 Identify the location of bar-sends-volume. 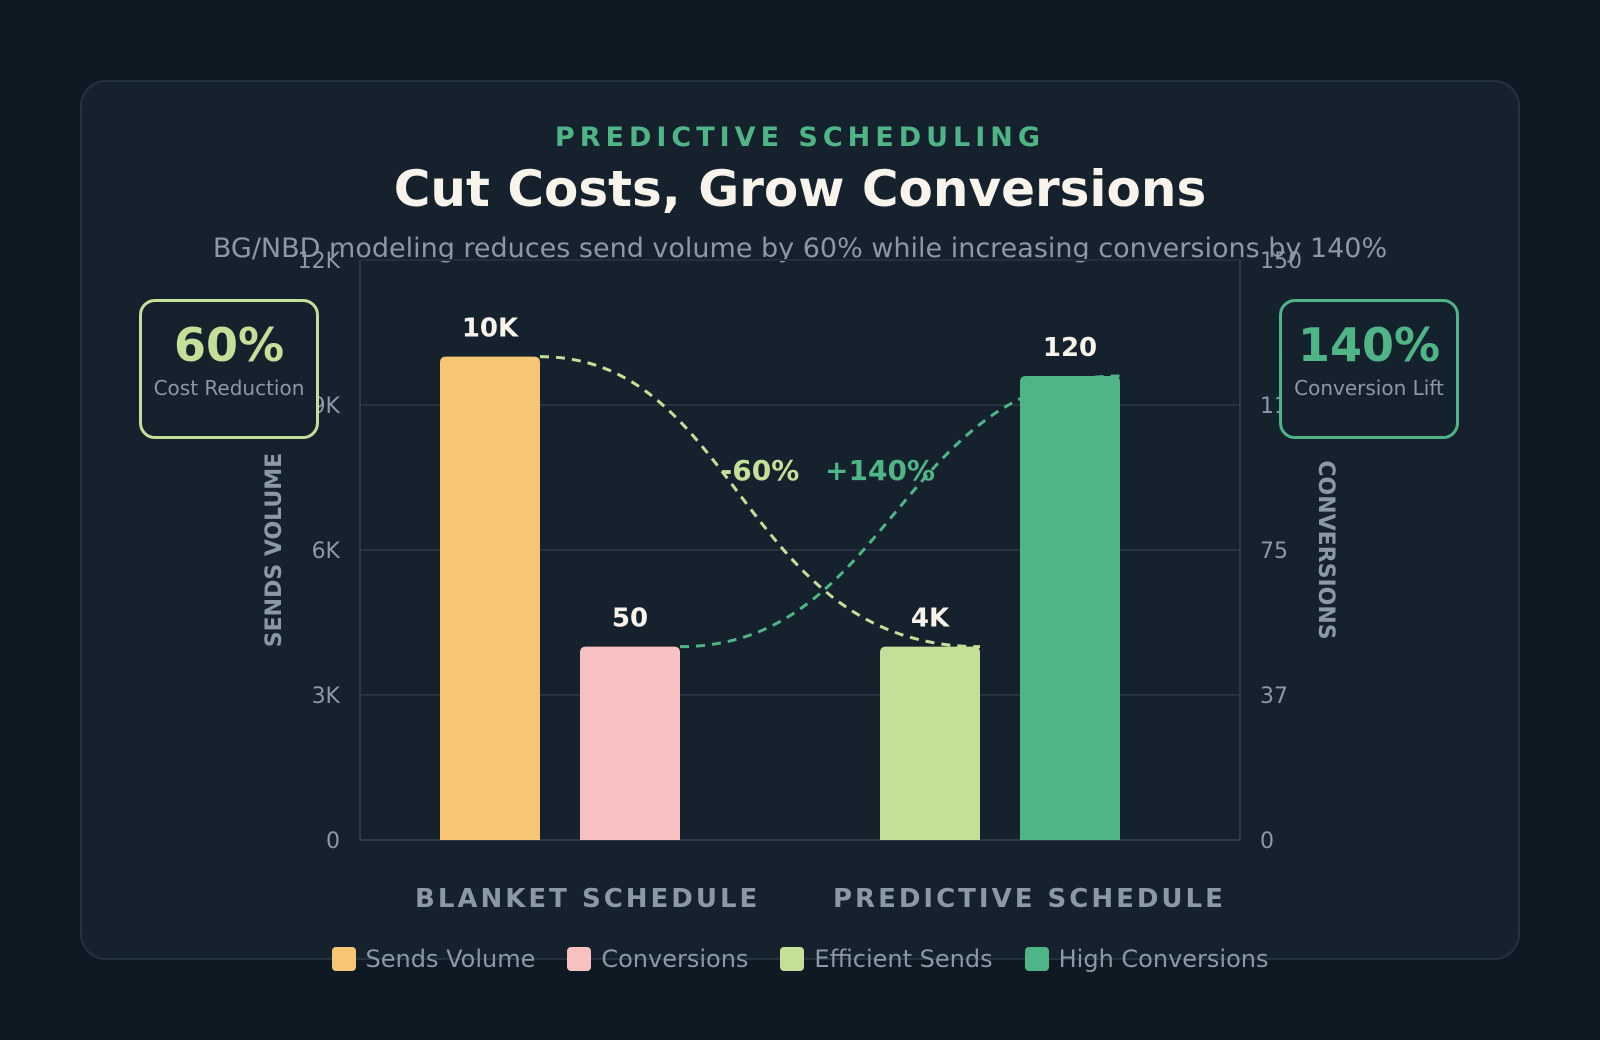
(490, 598).